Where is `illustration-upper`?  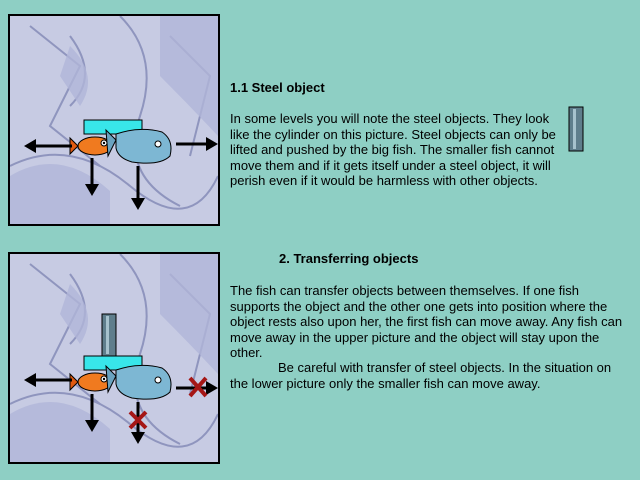 illustration-upper is located at coordinates (114, 120).